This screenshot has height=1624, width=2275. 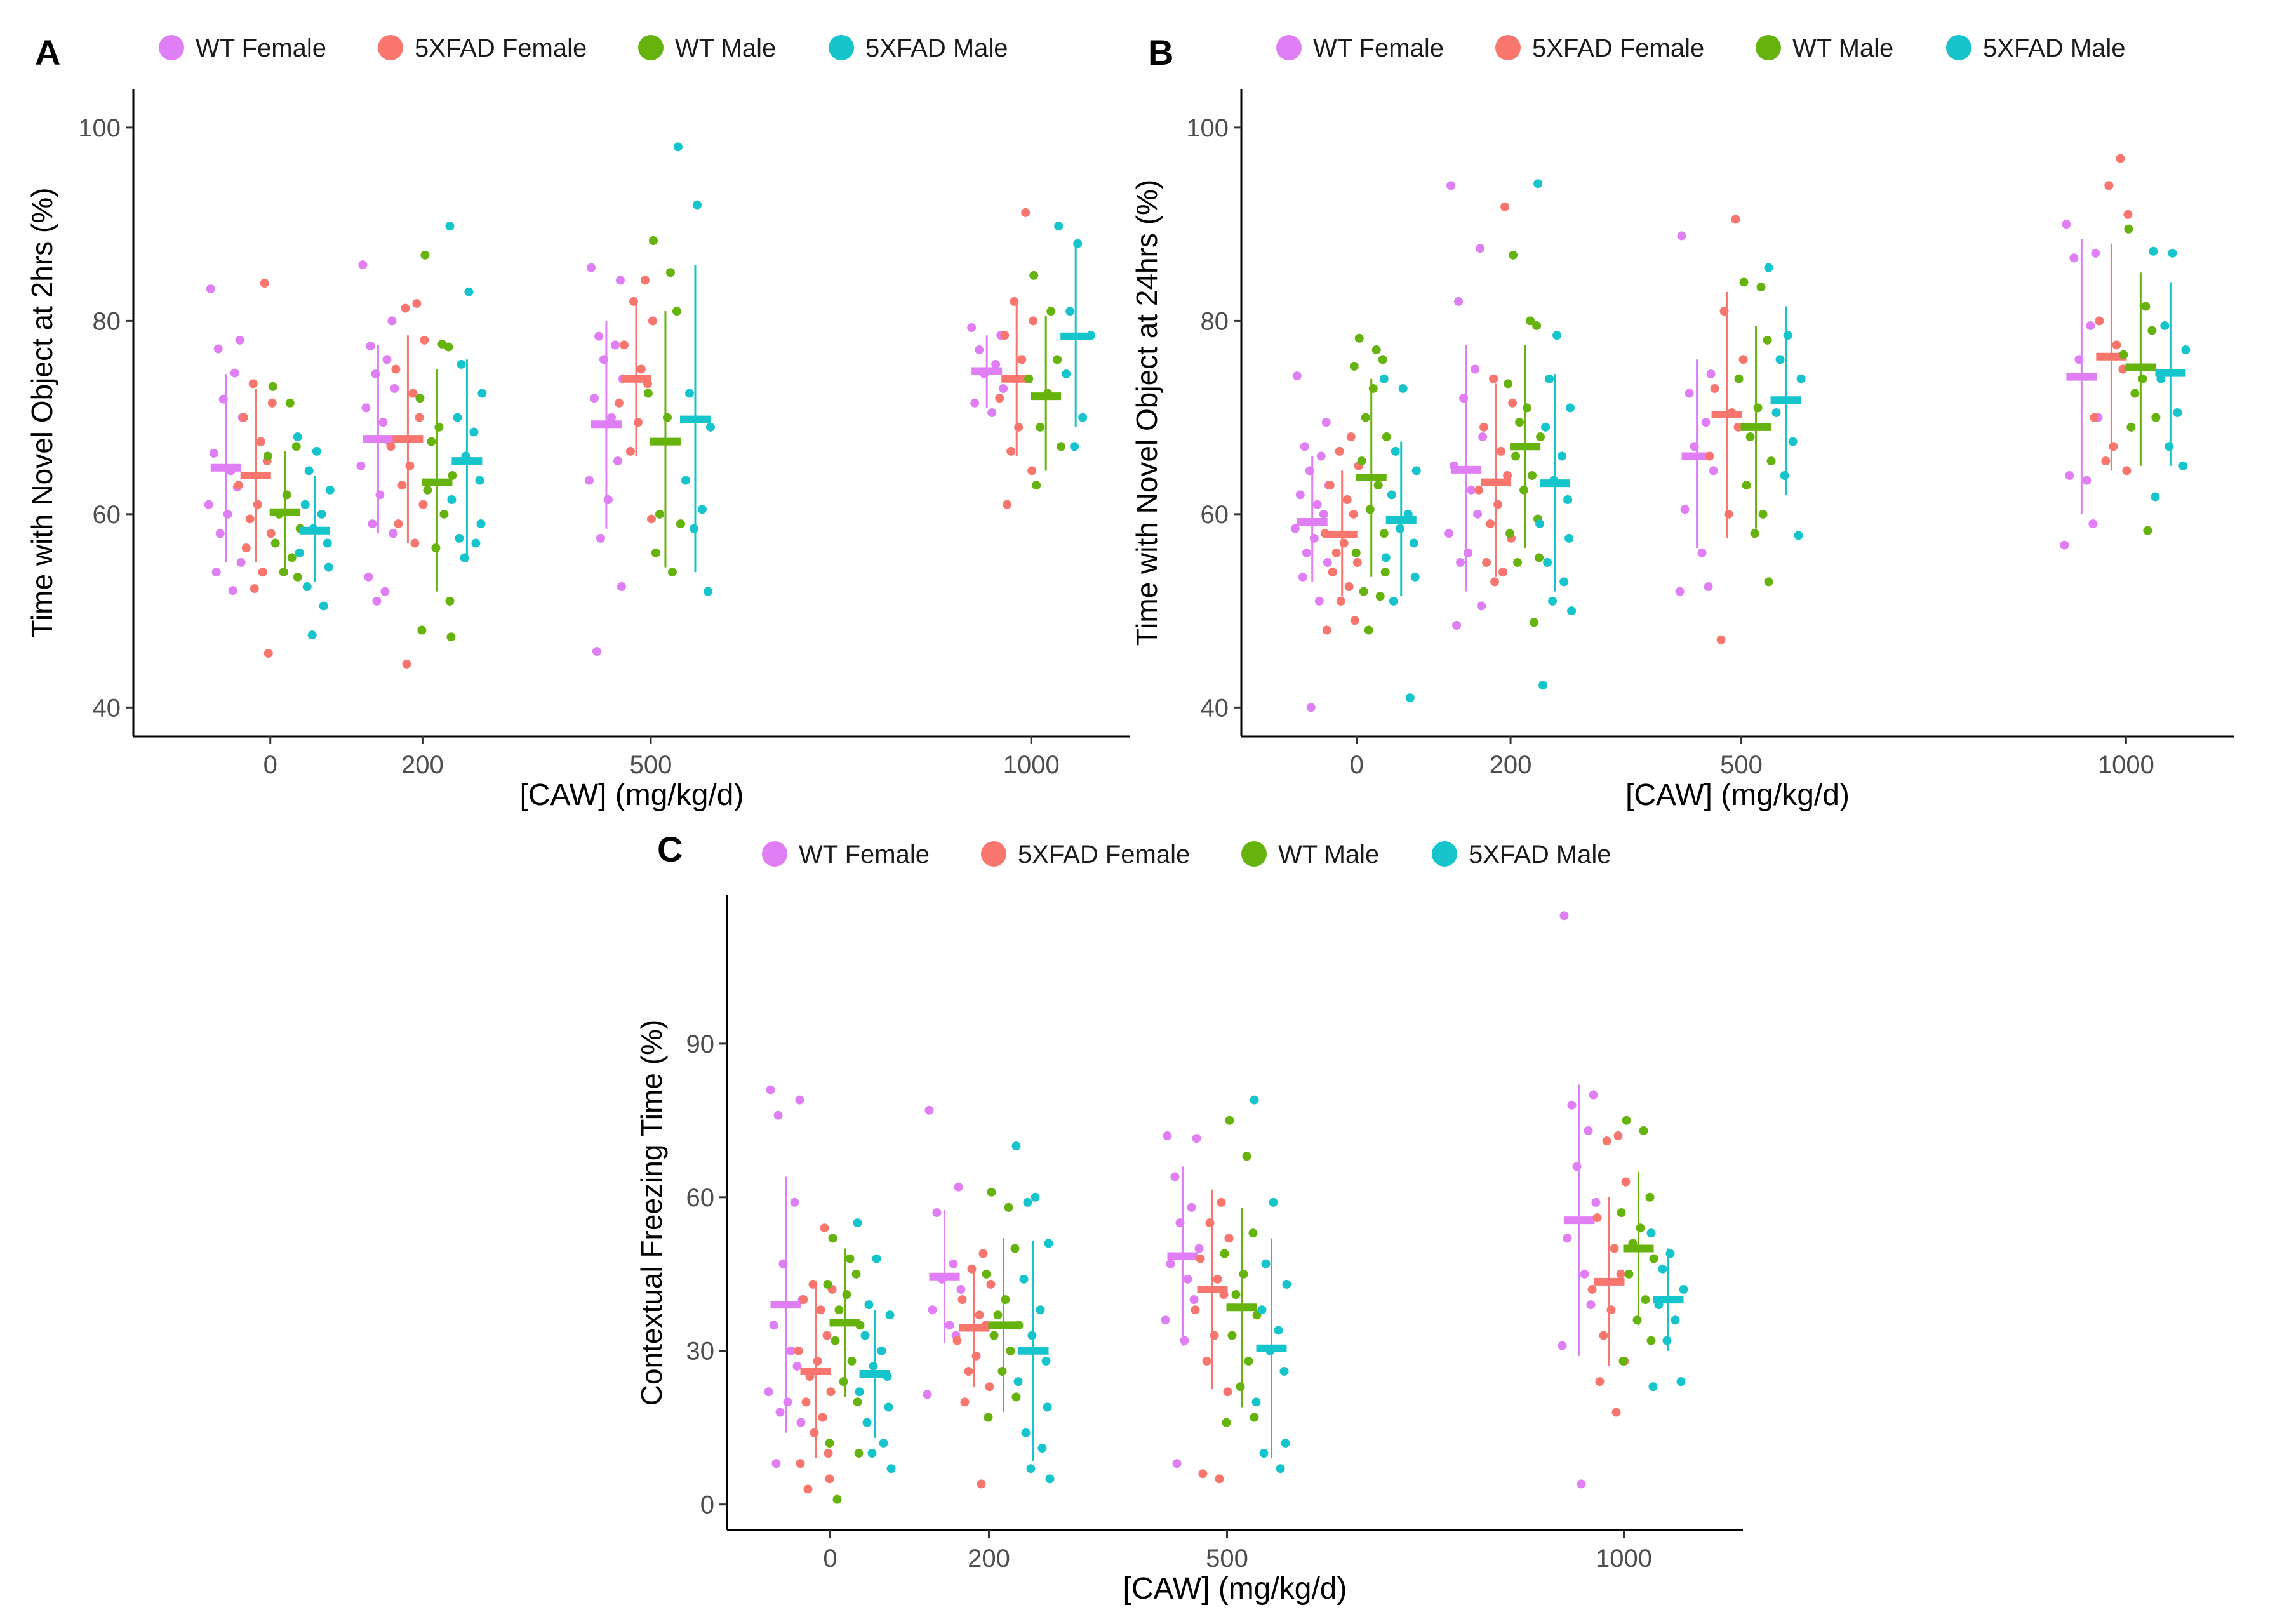 What do you see at coordinates (670, 849) in the screenshot?
I see `panel-label: C` at bounding box center [670, 849].